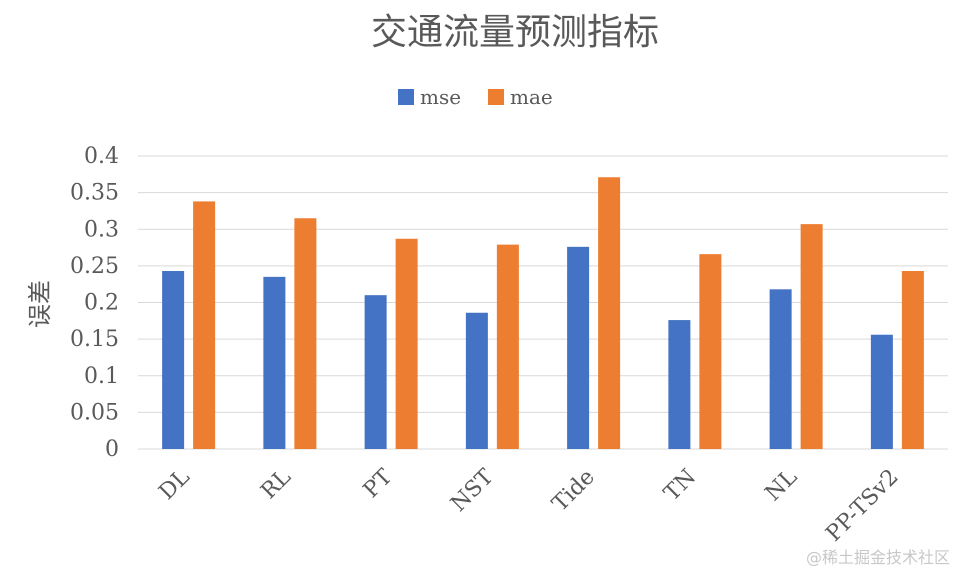 The height and width of the screenshot is (574, 960). I want to click on x-tick-label: PT, so click(378, 483).